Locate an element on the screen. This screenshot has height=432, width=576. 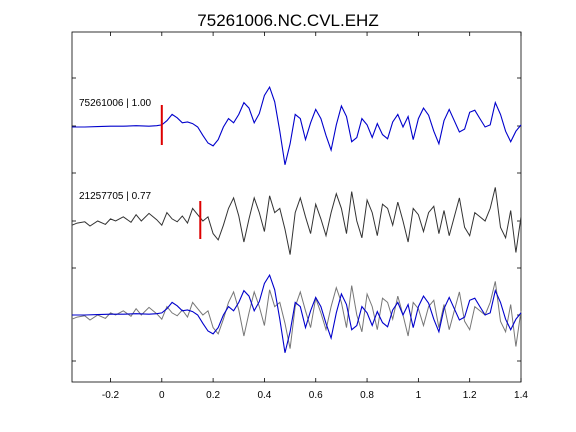
x-tick-label: 1 is located at coordinates (419, 395).